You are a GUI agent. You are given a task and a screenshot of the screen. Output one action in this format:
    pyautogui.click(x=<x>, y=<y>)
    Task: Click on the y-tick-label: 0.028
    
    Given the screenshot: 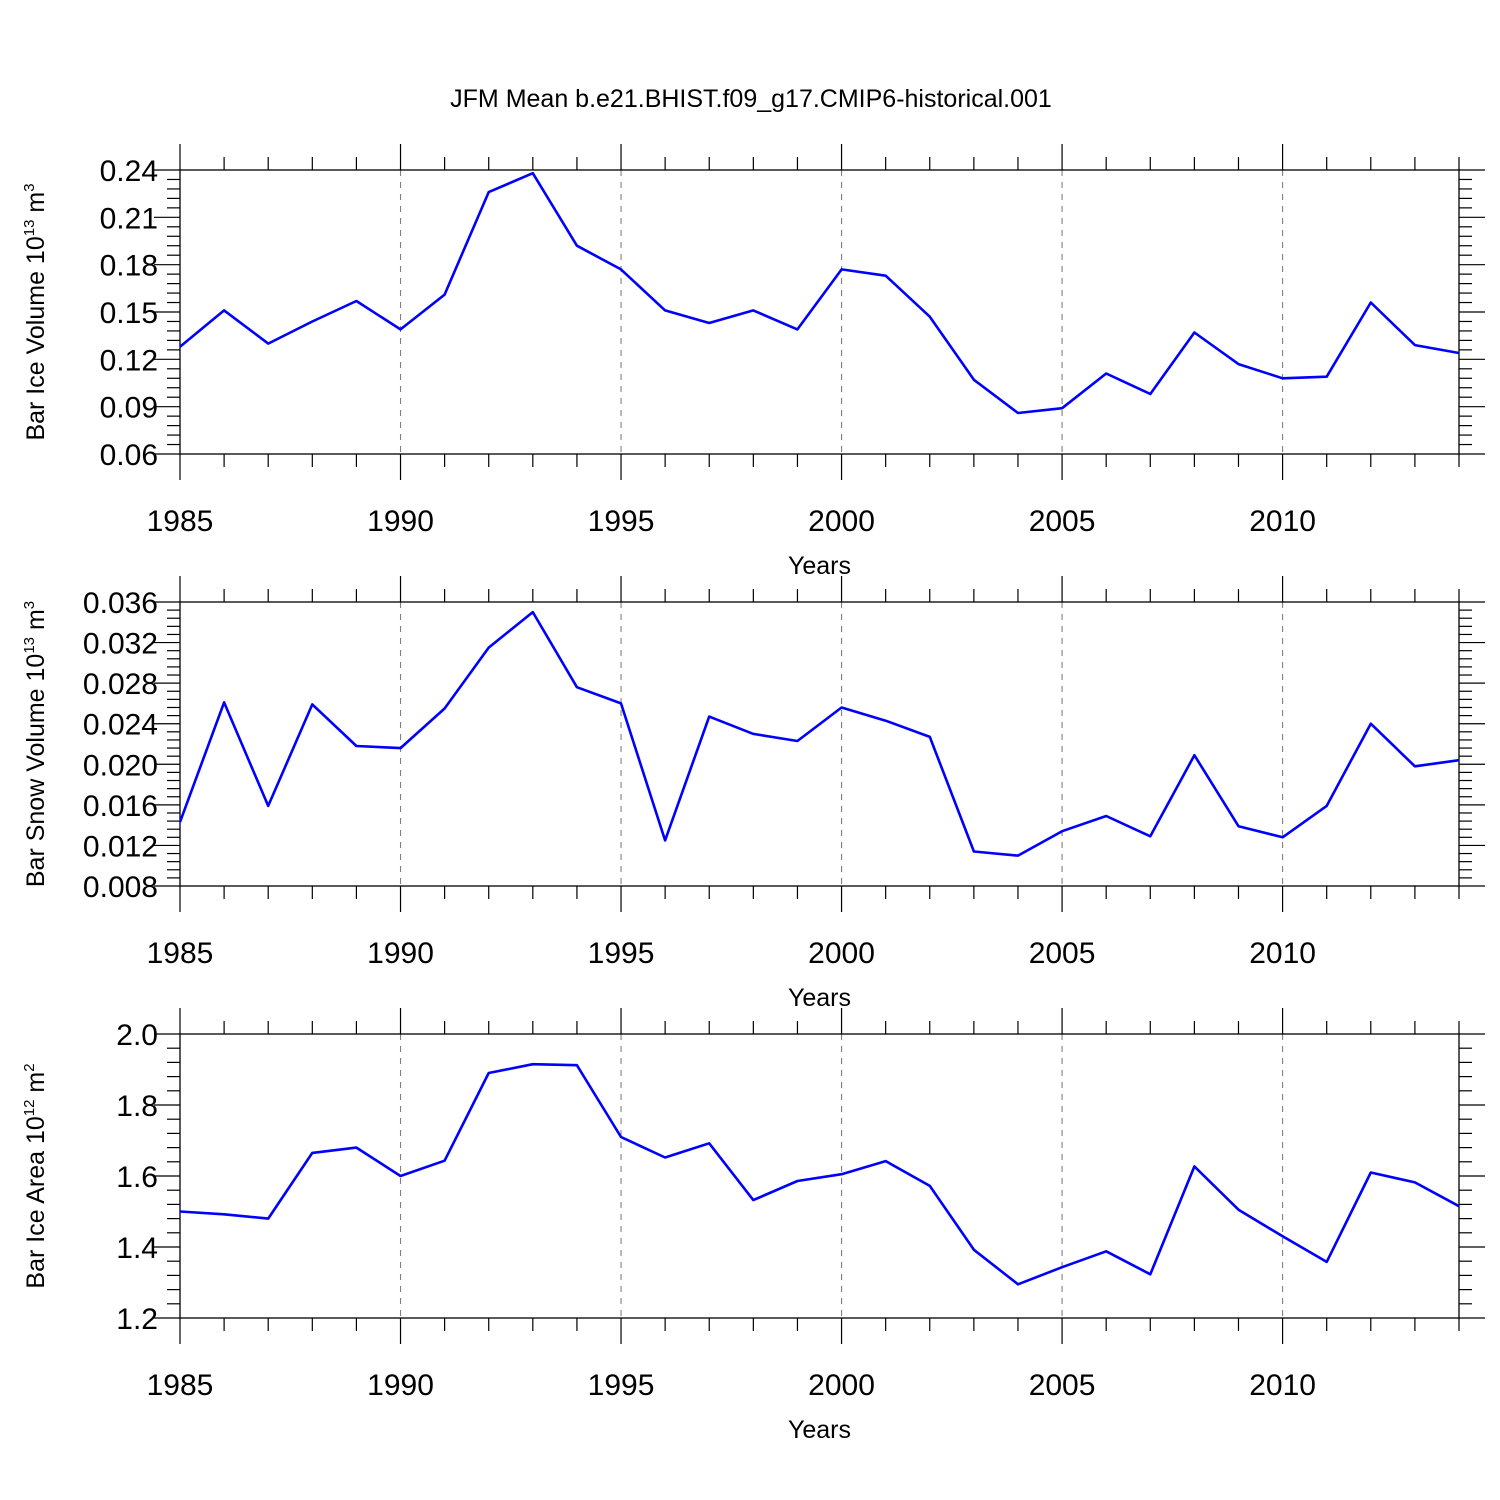 What is the action you would take?
    pyautogui.click(x=120, y=684)
    